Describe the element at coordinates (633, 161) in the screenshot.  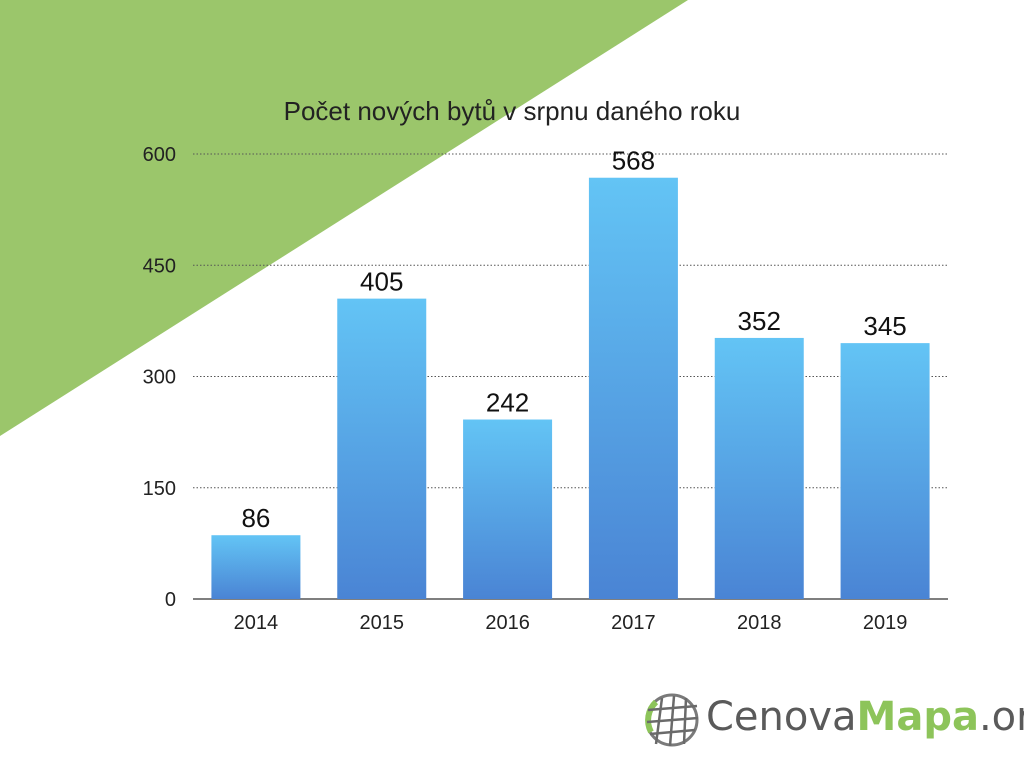
I see `data-label: 568` at that location.